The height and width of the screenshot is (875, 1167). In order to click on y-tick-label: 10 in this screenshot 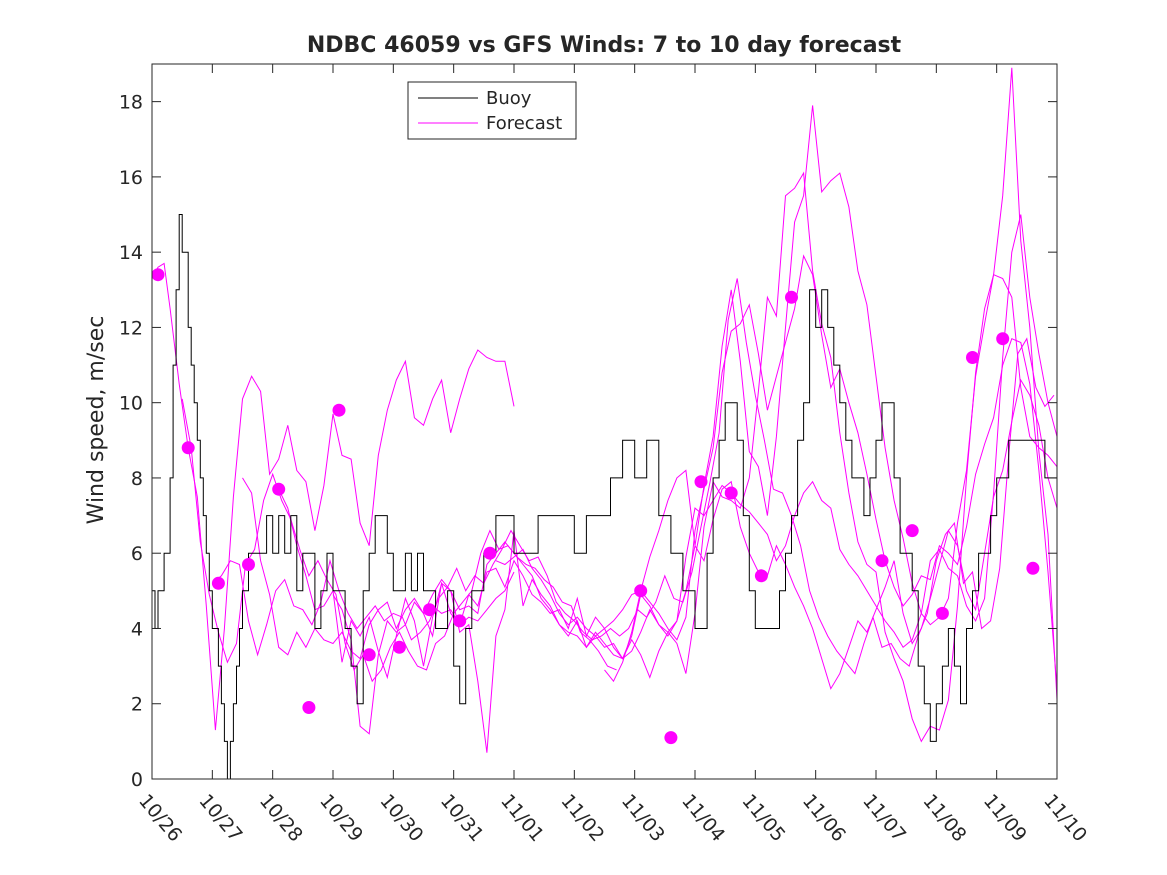, I will do `click(131, 404)`.